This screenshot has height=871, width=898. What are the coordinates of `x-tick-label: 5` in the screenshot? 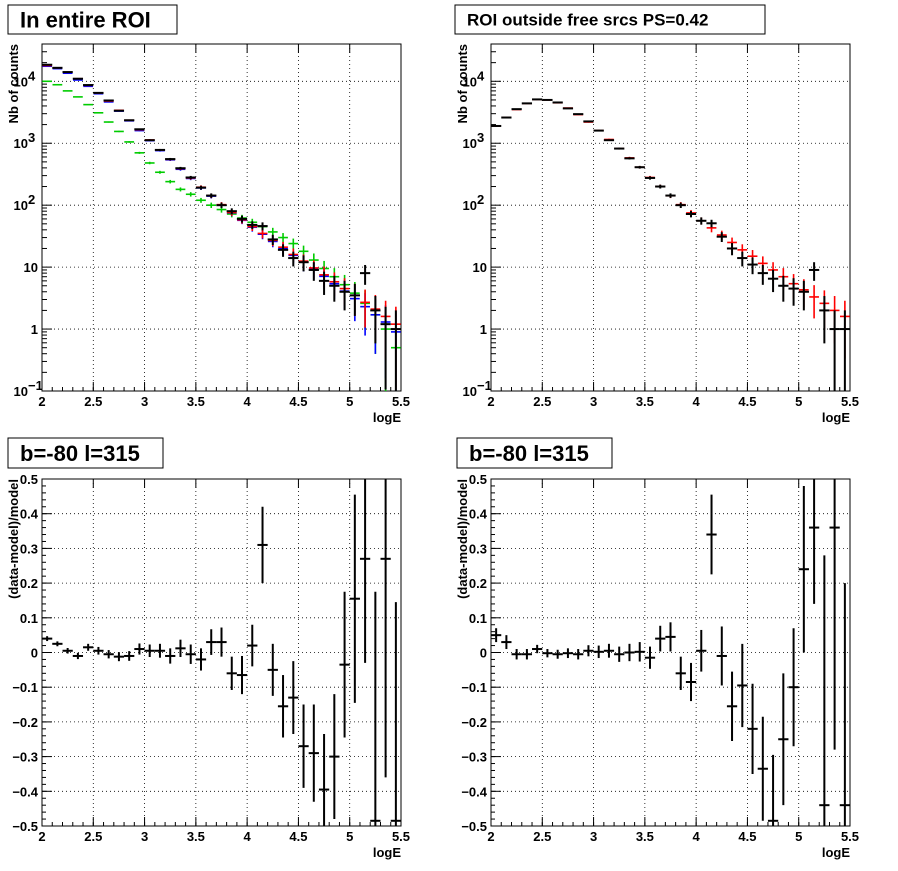 It's located at (349, 401).